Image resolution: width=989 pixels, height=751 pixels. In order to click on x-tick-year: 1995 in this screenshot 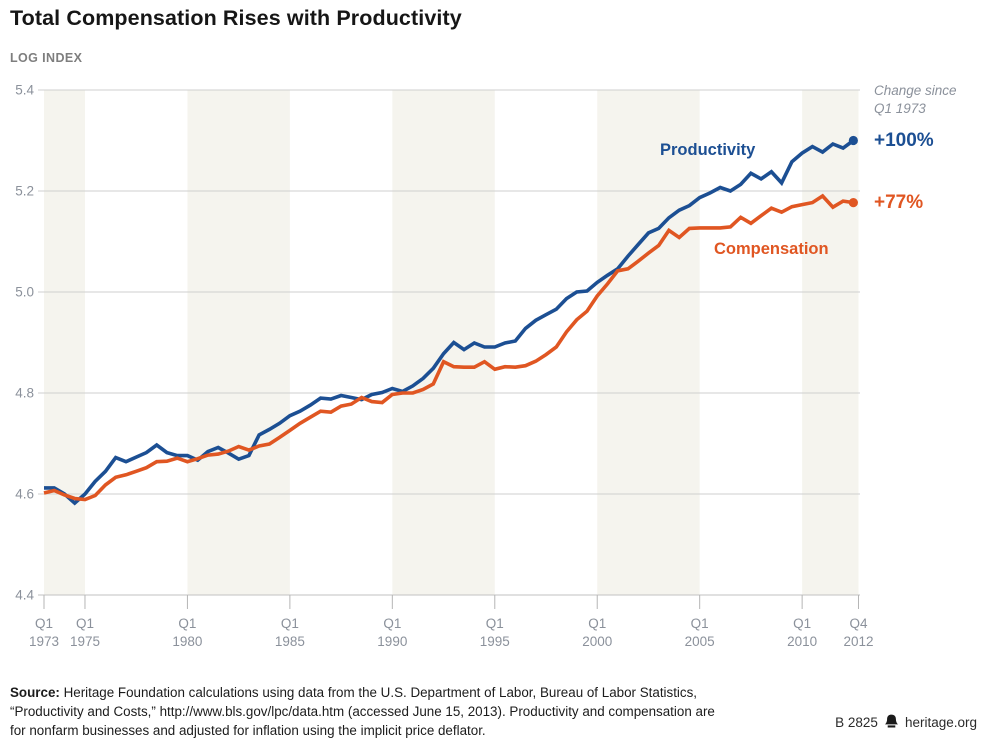, I will do `click(495, 641)`.